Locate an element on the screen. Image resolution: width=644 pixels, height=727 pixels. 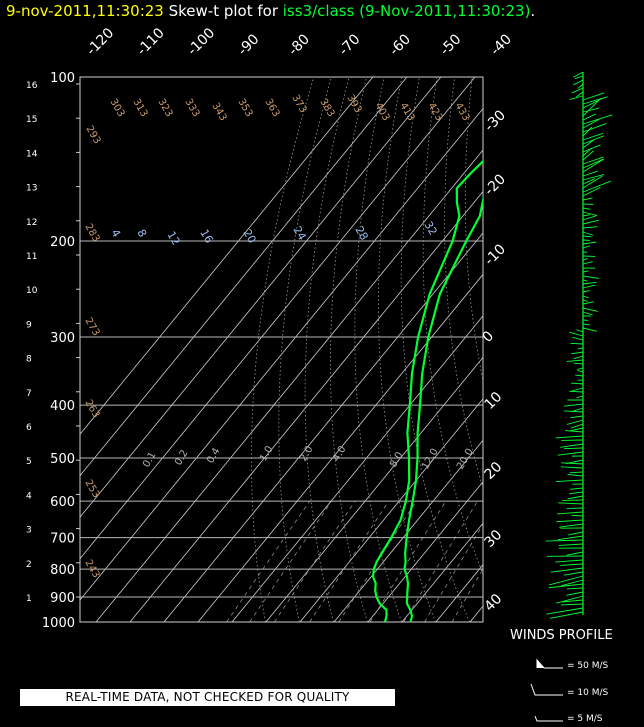
height-tick-label: 13 is located at coordinates (31, 189).